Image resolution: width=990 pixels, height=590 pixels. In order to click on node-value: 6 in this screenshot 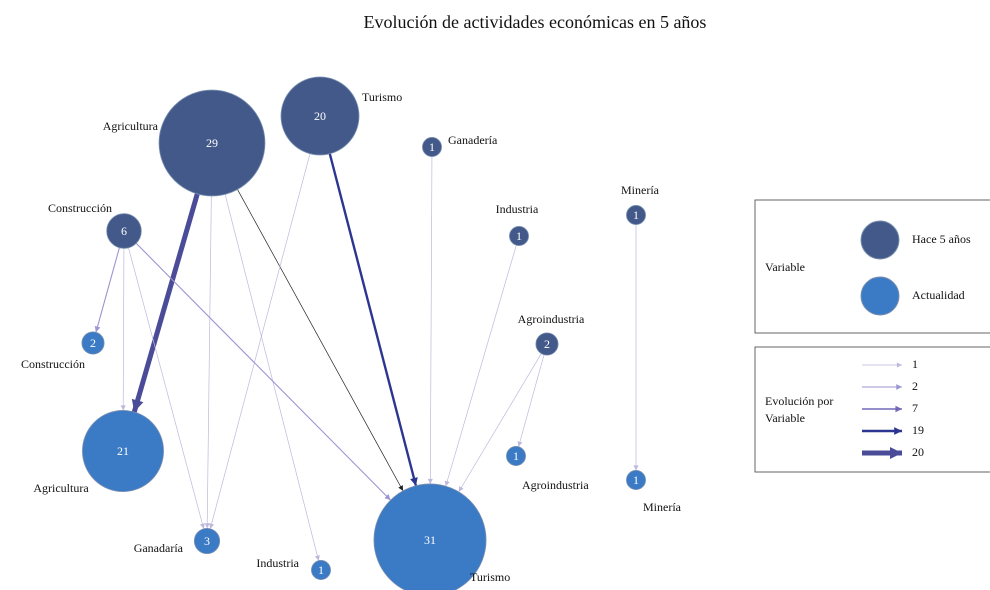, I will do `click(124, 231)`.